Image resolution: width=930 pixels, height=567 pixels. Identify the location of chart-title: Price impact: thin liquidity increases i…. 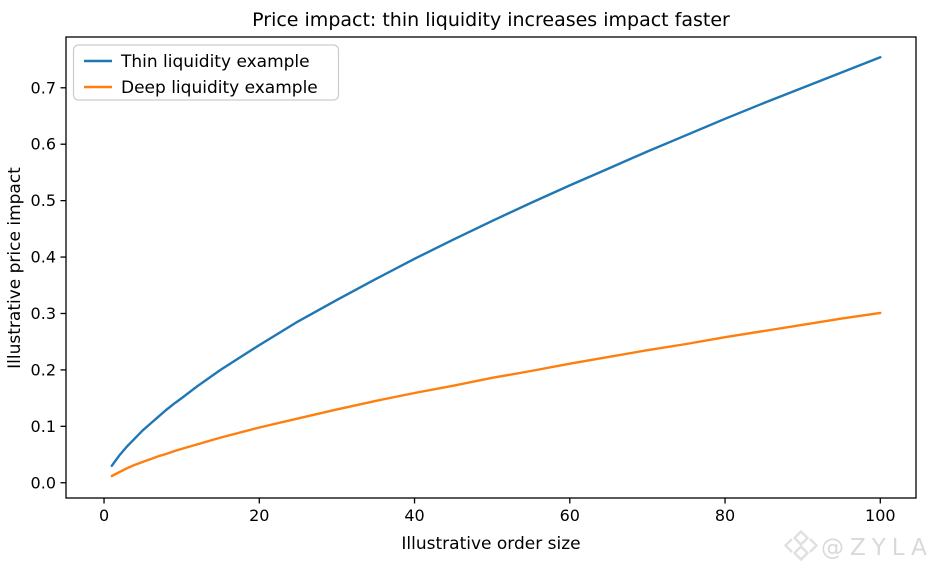
(491, 20).